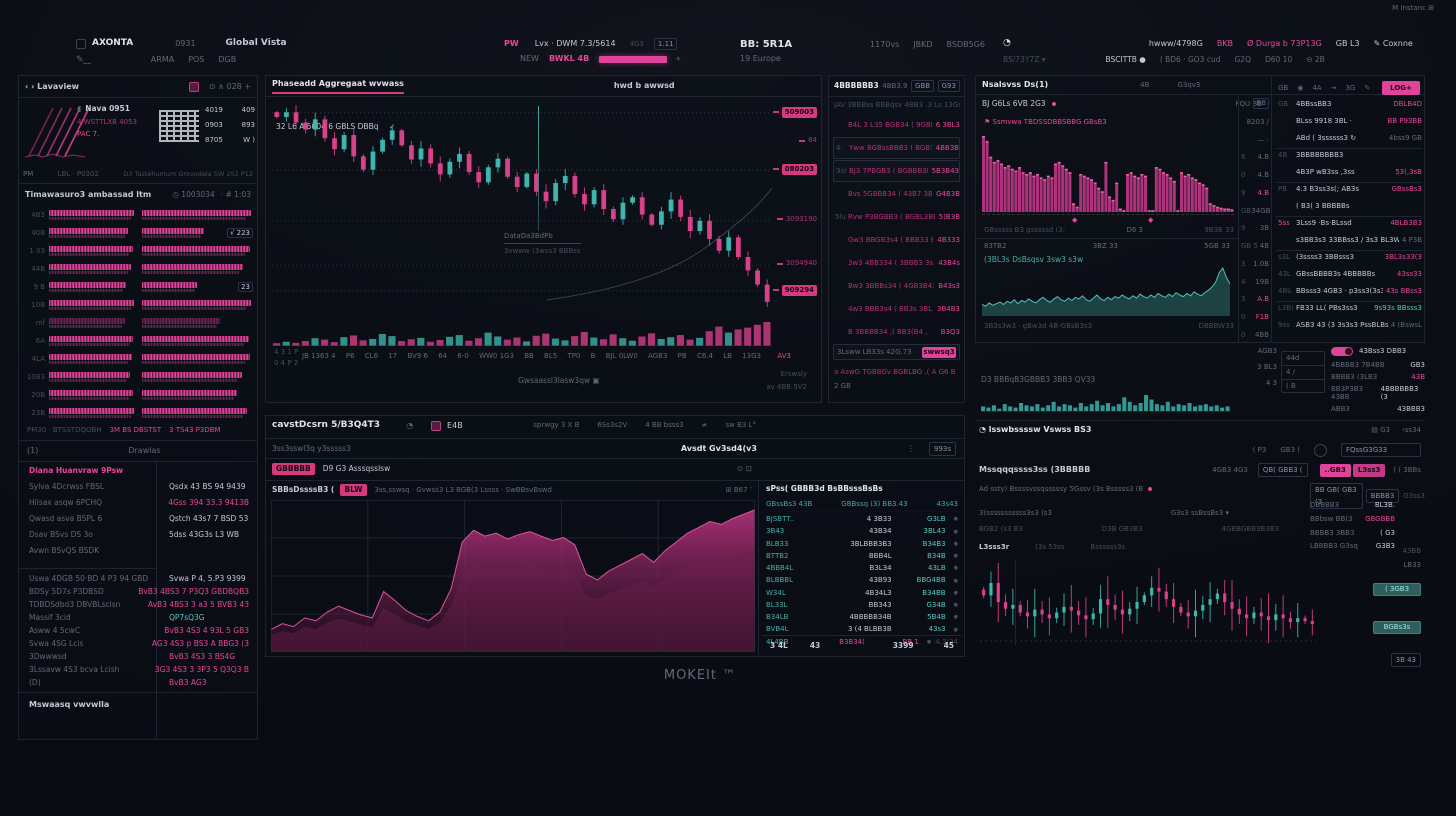 Image resolution: width=1456 pixels, height=816 pixels. Describe the element at coordinates (513, 576) in the screenshot. I see `execution-area-chart` at that location.